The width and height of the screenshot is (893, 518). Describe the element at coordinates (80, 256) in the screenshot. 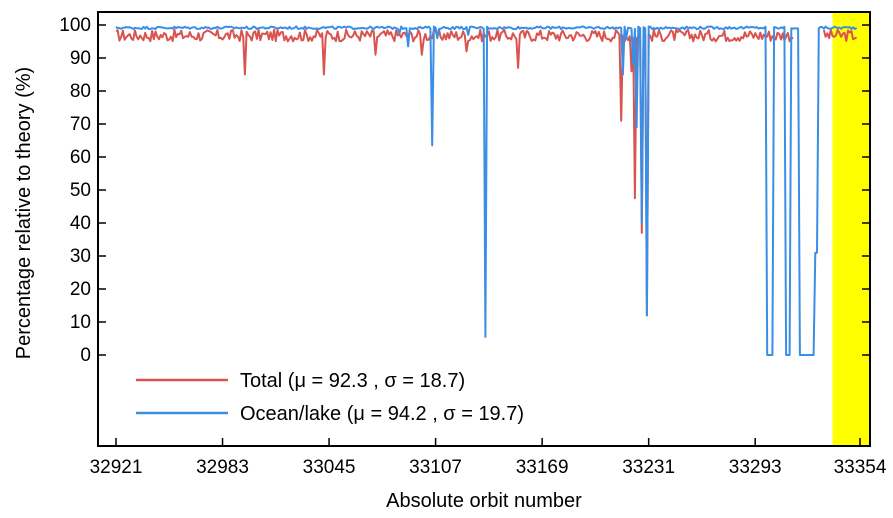

I see `y-tick-label: 30` at that location.